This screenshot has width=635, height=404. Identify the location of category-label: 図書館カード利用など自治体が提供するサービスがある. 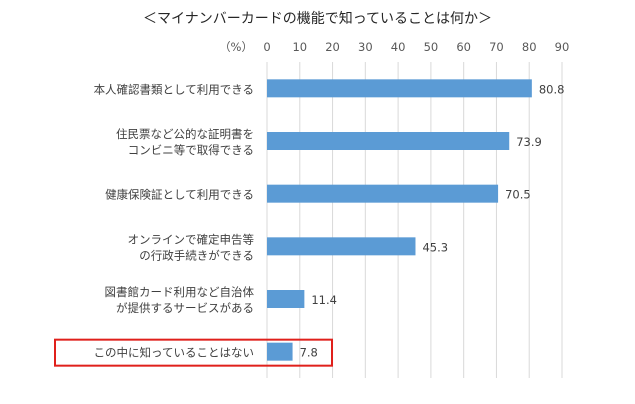
(180, 300).